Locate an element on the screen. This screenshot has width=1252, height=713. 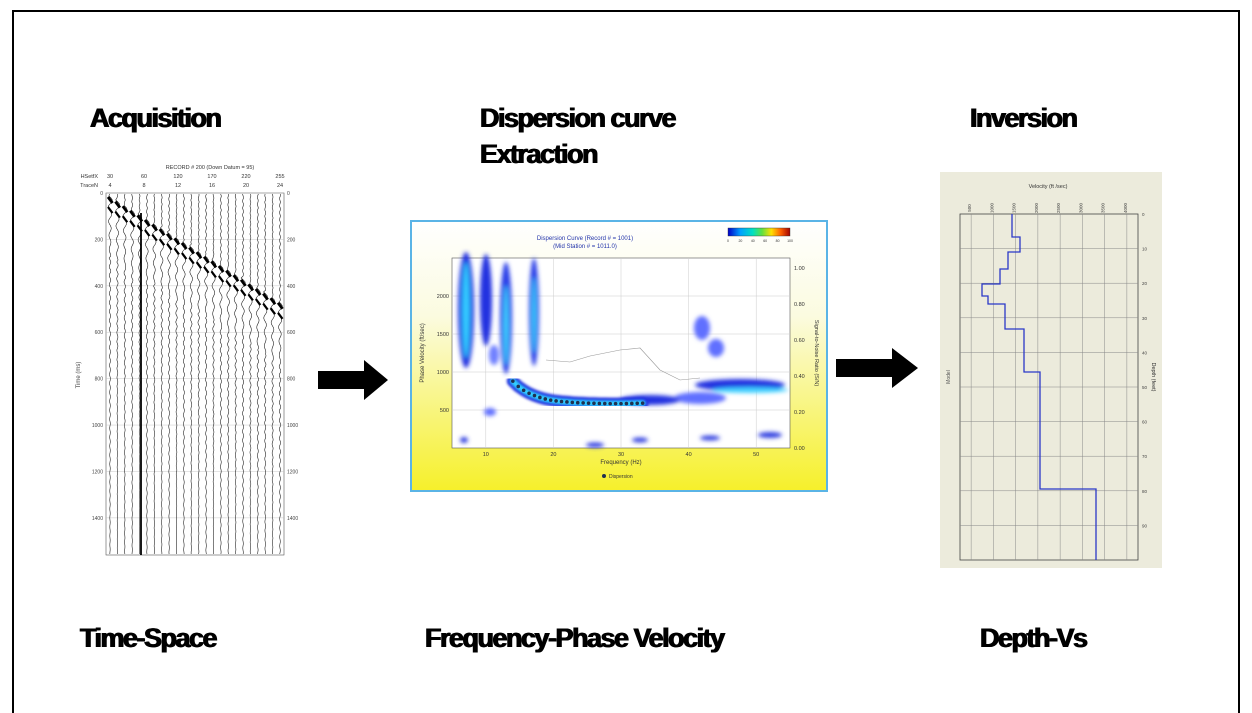
colorbar-tick-label: 0 is located at coordinates (728, 241).